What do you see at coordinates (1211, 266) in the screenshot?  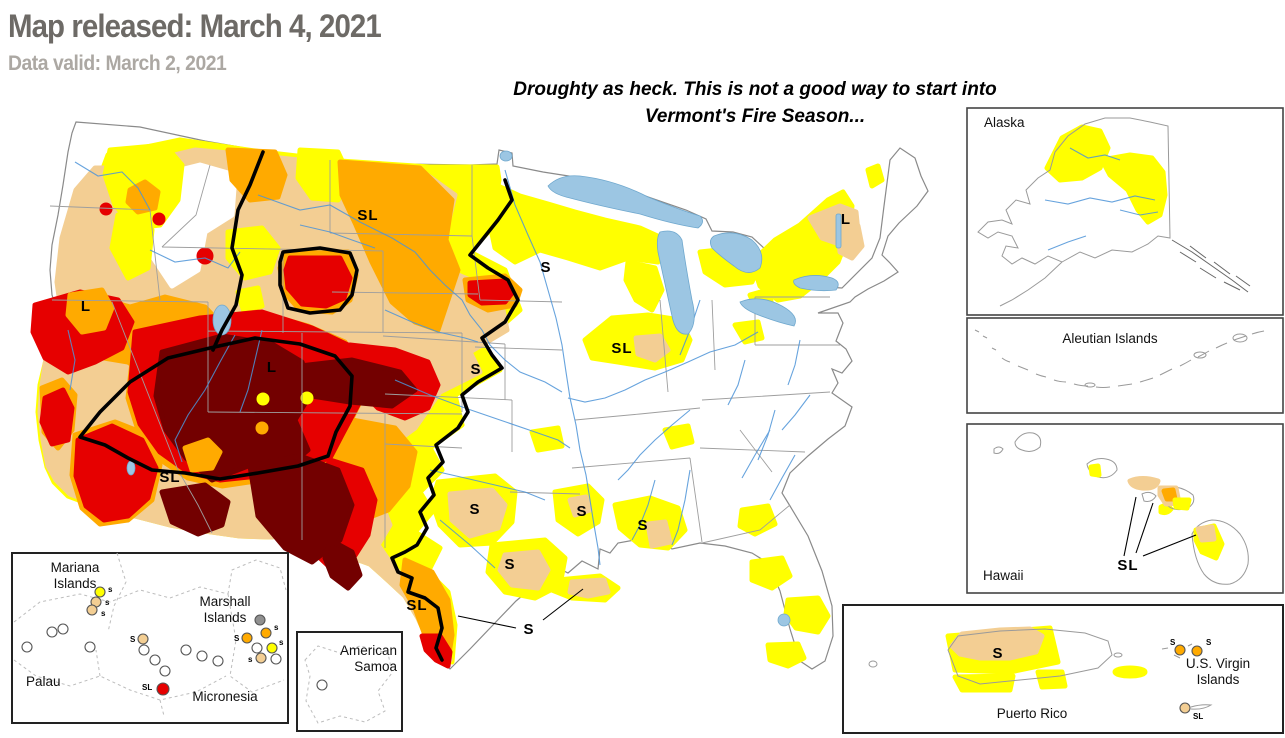 I see `alaska-panhandle` at bounding box center [1211, 266].